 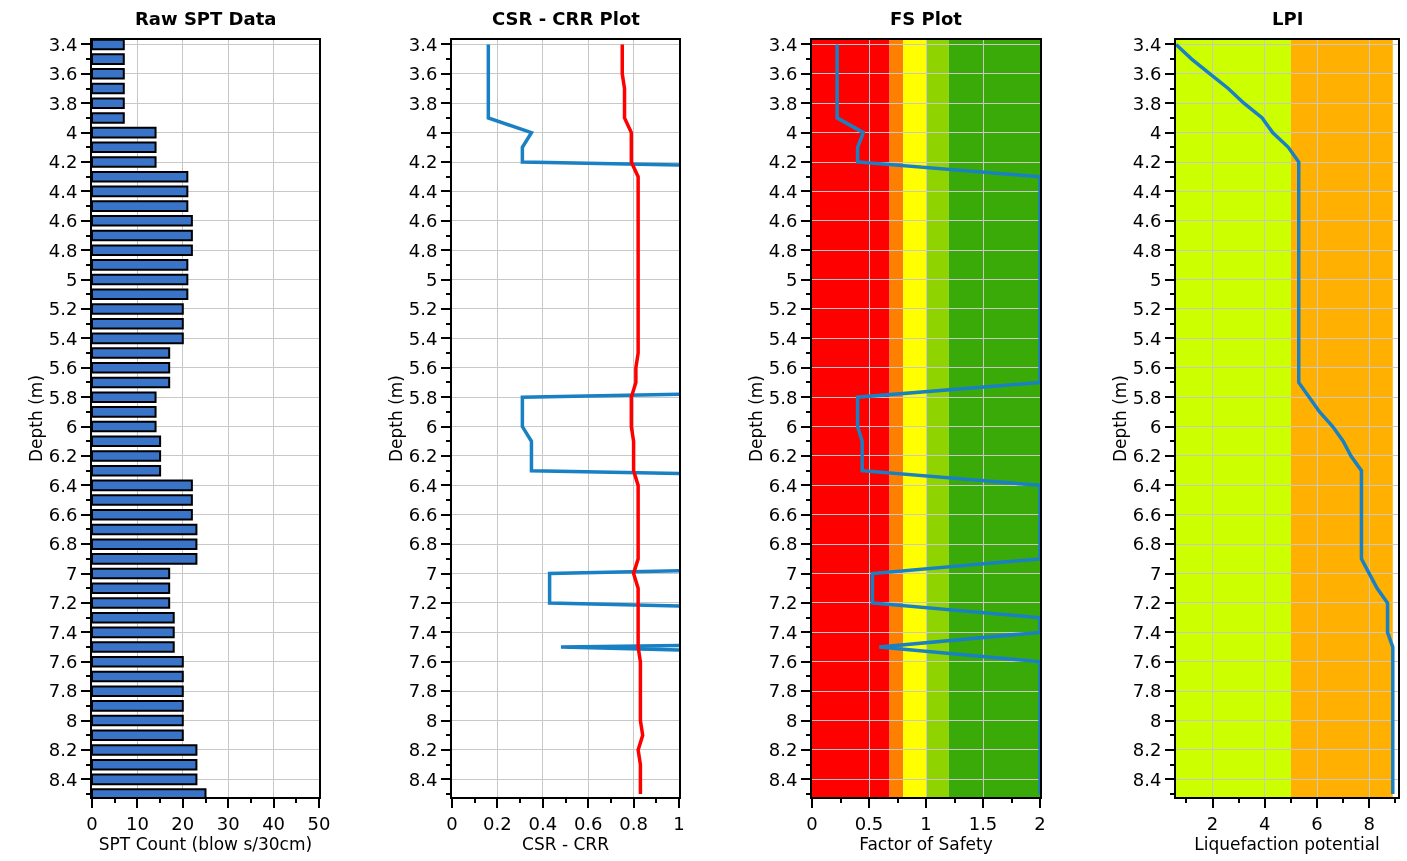 What do you see at coordinates (983, 823) in the screenshot?
I see `x-tick-label: 1.5` at bounding box center [983, 823].